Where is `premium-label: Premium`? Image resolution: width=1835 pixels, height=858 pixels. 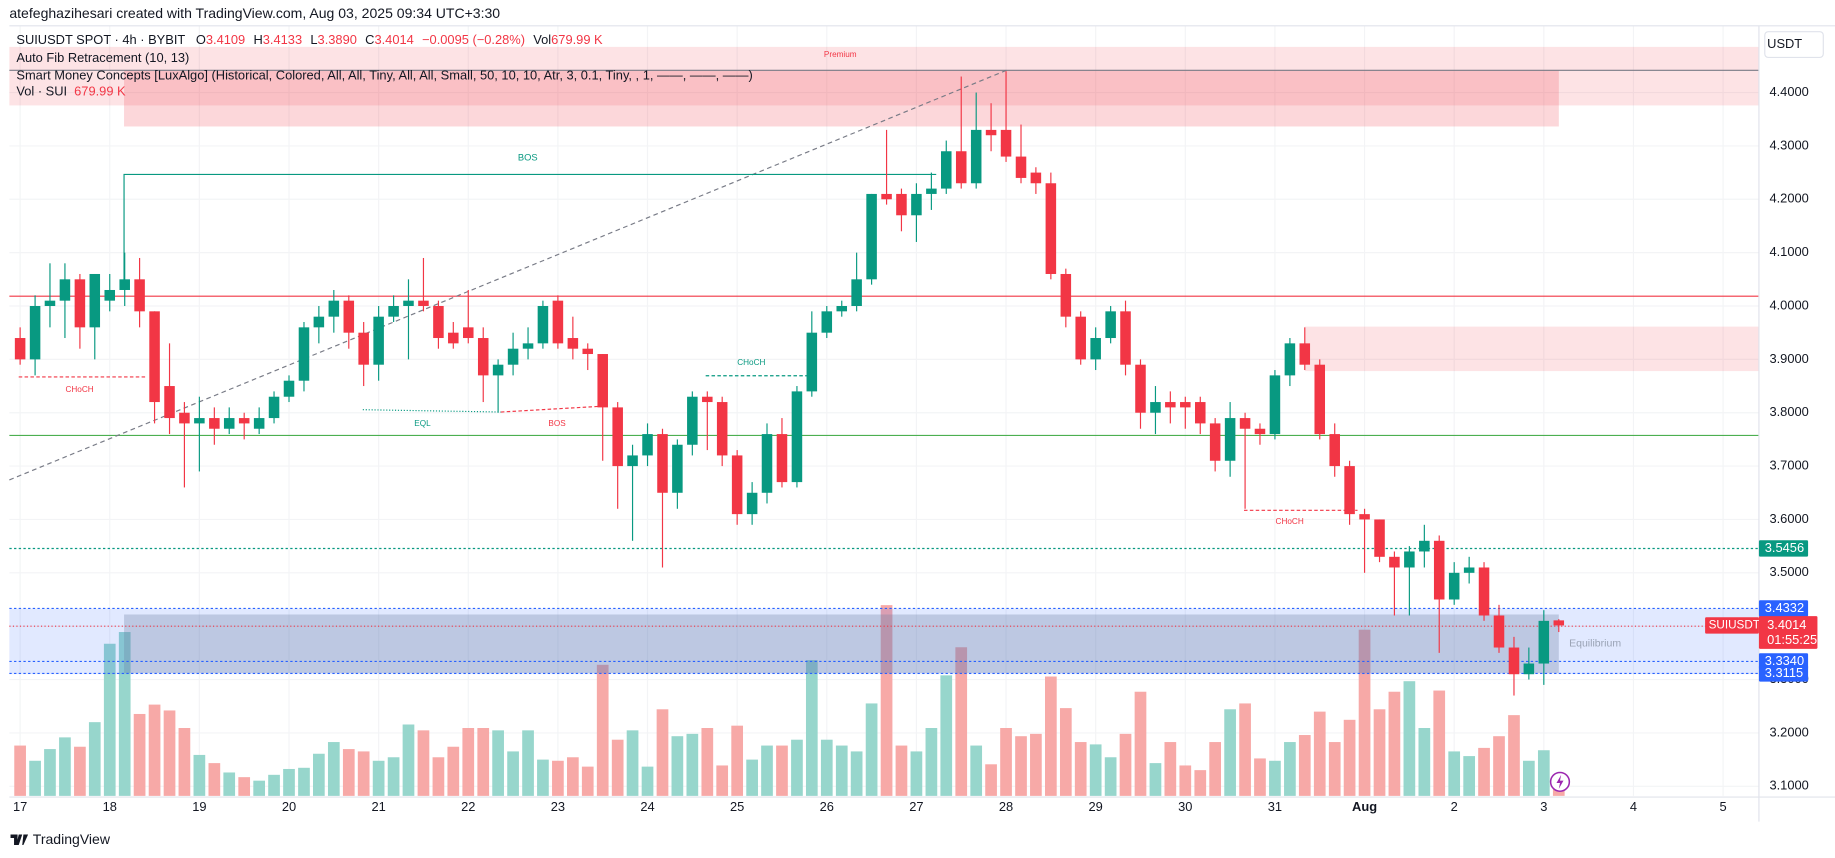
premium-label: Premium is located at coordinates (840, 54).